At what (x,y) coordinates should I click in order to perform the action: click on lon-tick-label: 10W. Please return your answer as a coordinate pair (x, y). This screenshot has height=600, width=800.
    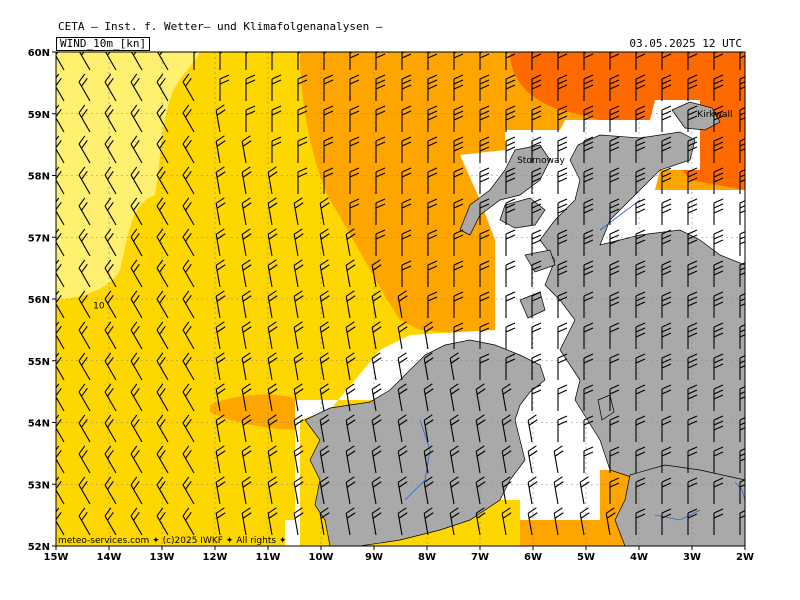
    Looking at the image, I should click on (321, 557).